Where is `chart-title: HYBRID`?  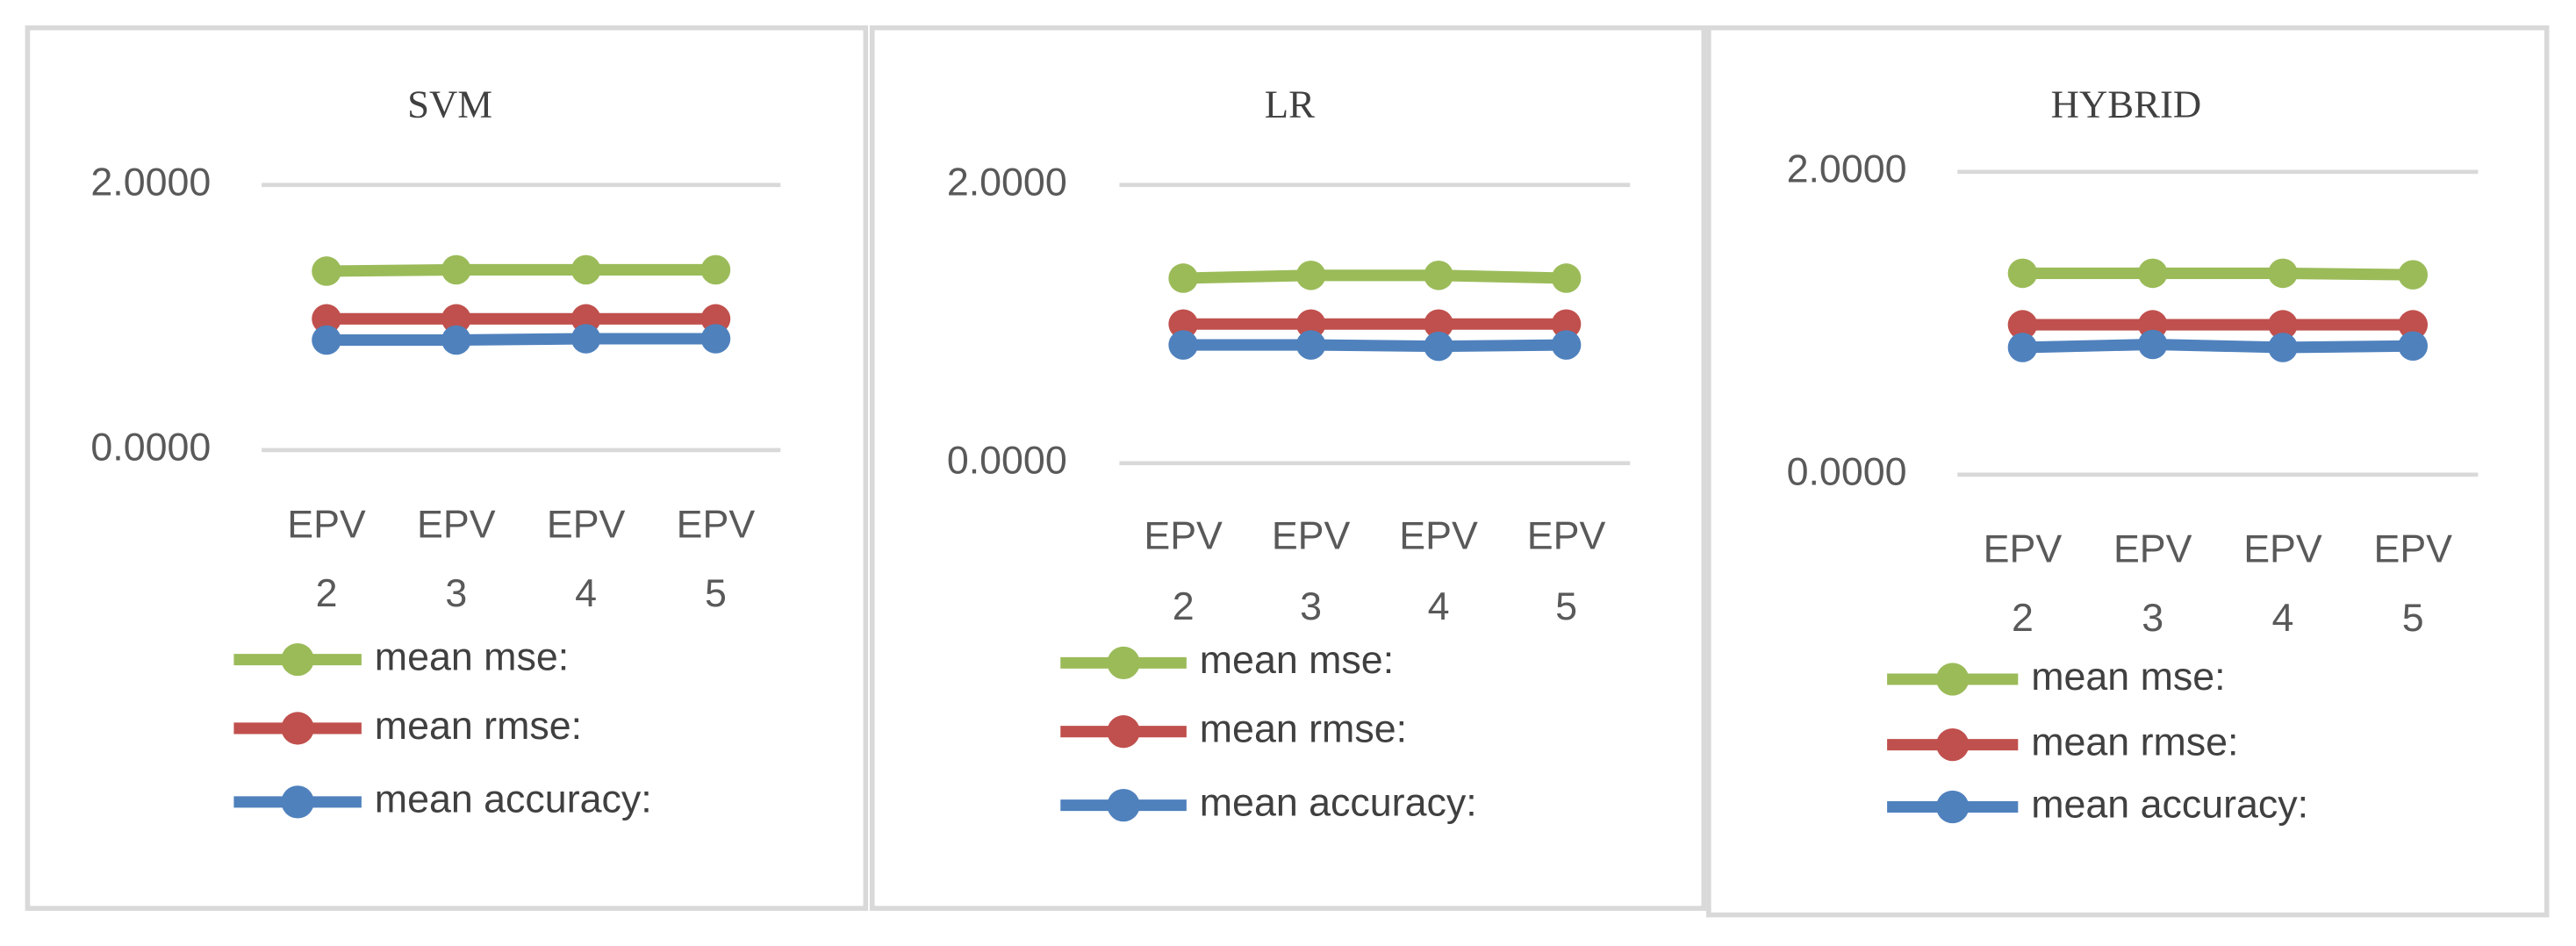
chart-title: HYBRID is located at coordinates (2127, 103).